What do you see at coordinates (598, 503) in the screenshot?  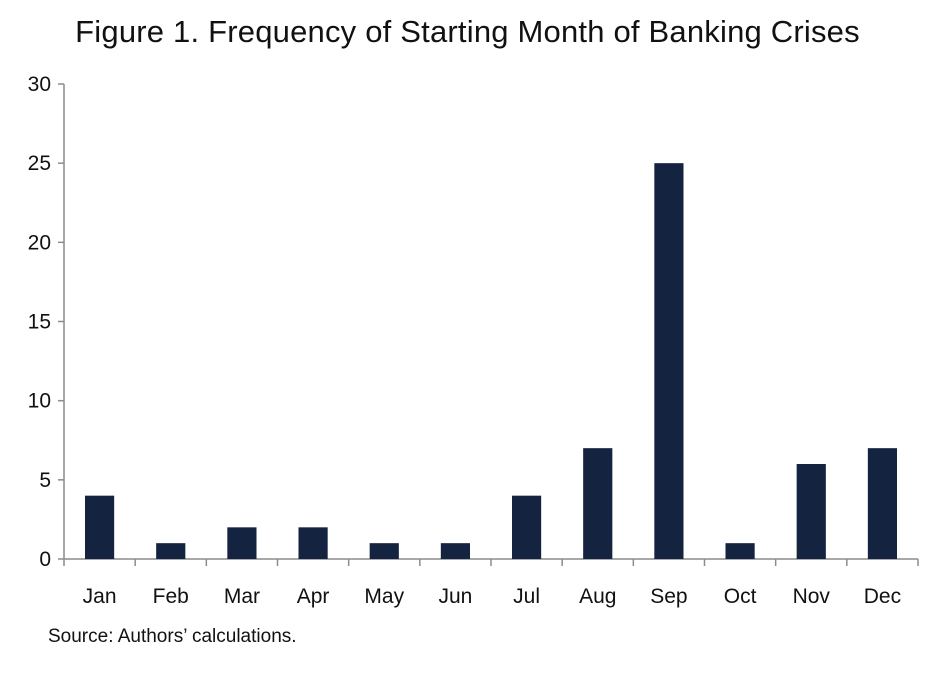 I see `bar-aug` at bounding box center [598, 503].